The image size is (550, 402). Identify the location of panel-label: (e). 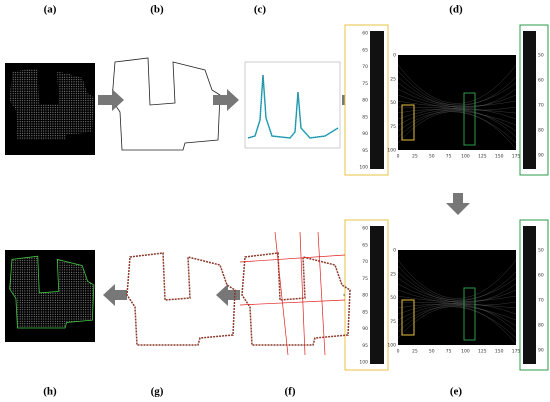
(456, 392).